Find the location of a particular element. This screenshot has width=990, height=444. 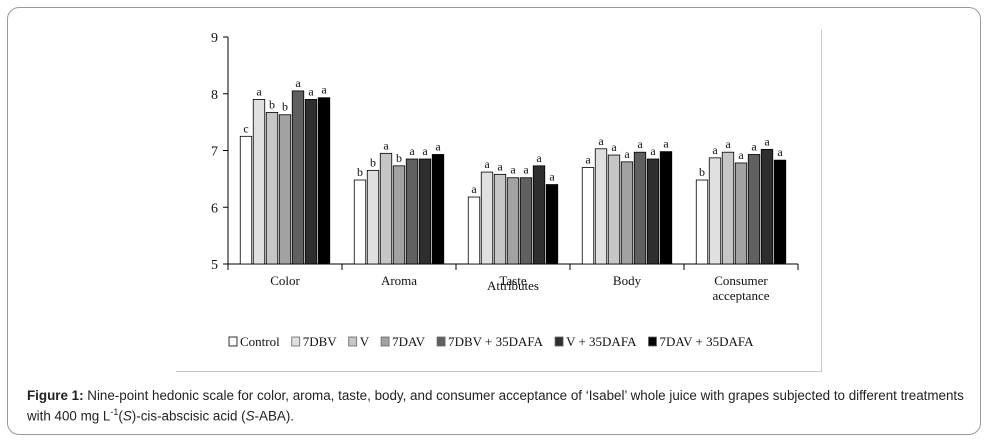

legend-label: 7DBV is located at coordinates (320, 341).